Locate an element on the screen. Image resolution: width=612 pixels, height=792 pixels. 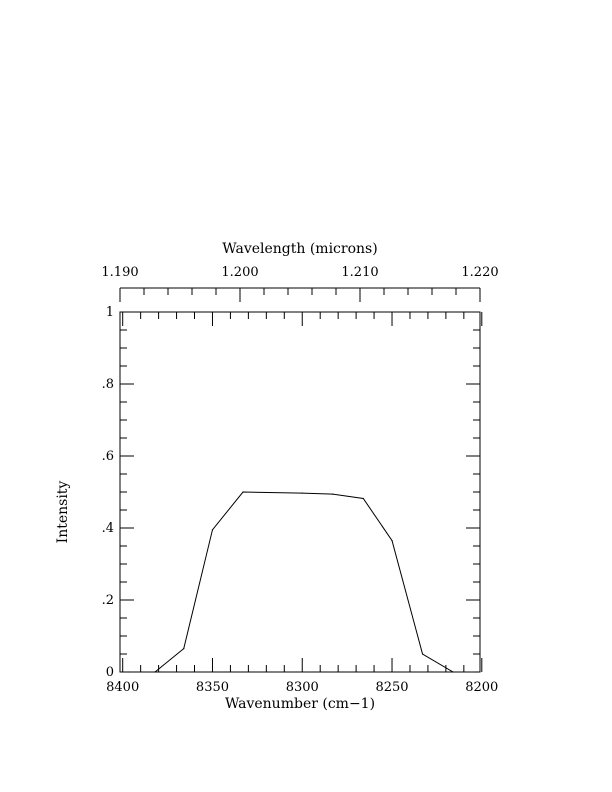
top-tick-label: 1.200 is located at coordinates (239, 272).